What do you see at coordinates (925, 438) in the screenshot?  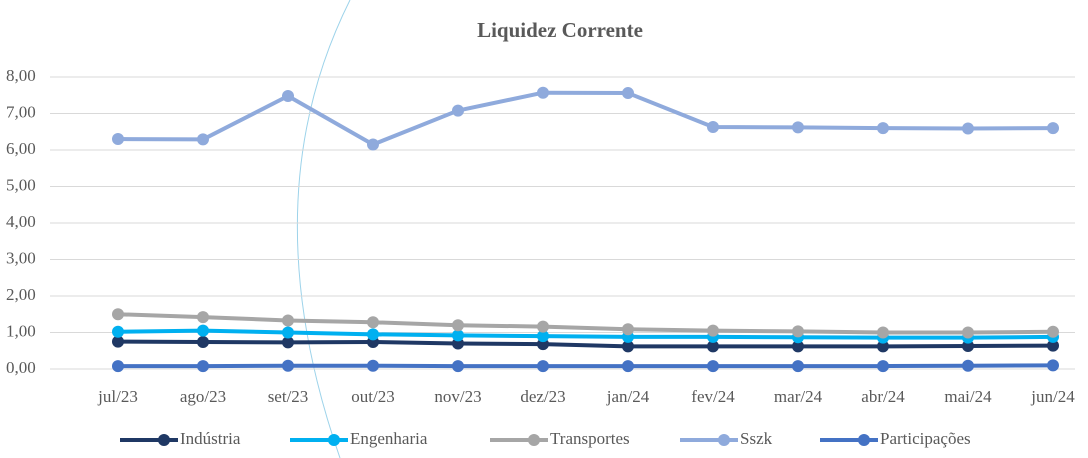 I see `legend-label: Participações` at bounding box center [925, 438].